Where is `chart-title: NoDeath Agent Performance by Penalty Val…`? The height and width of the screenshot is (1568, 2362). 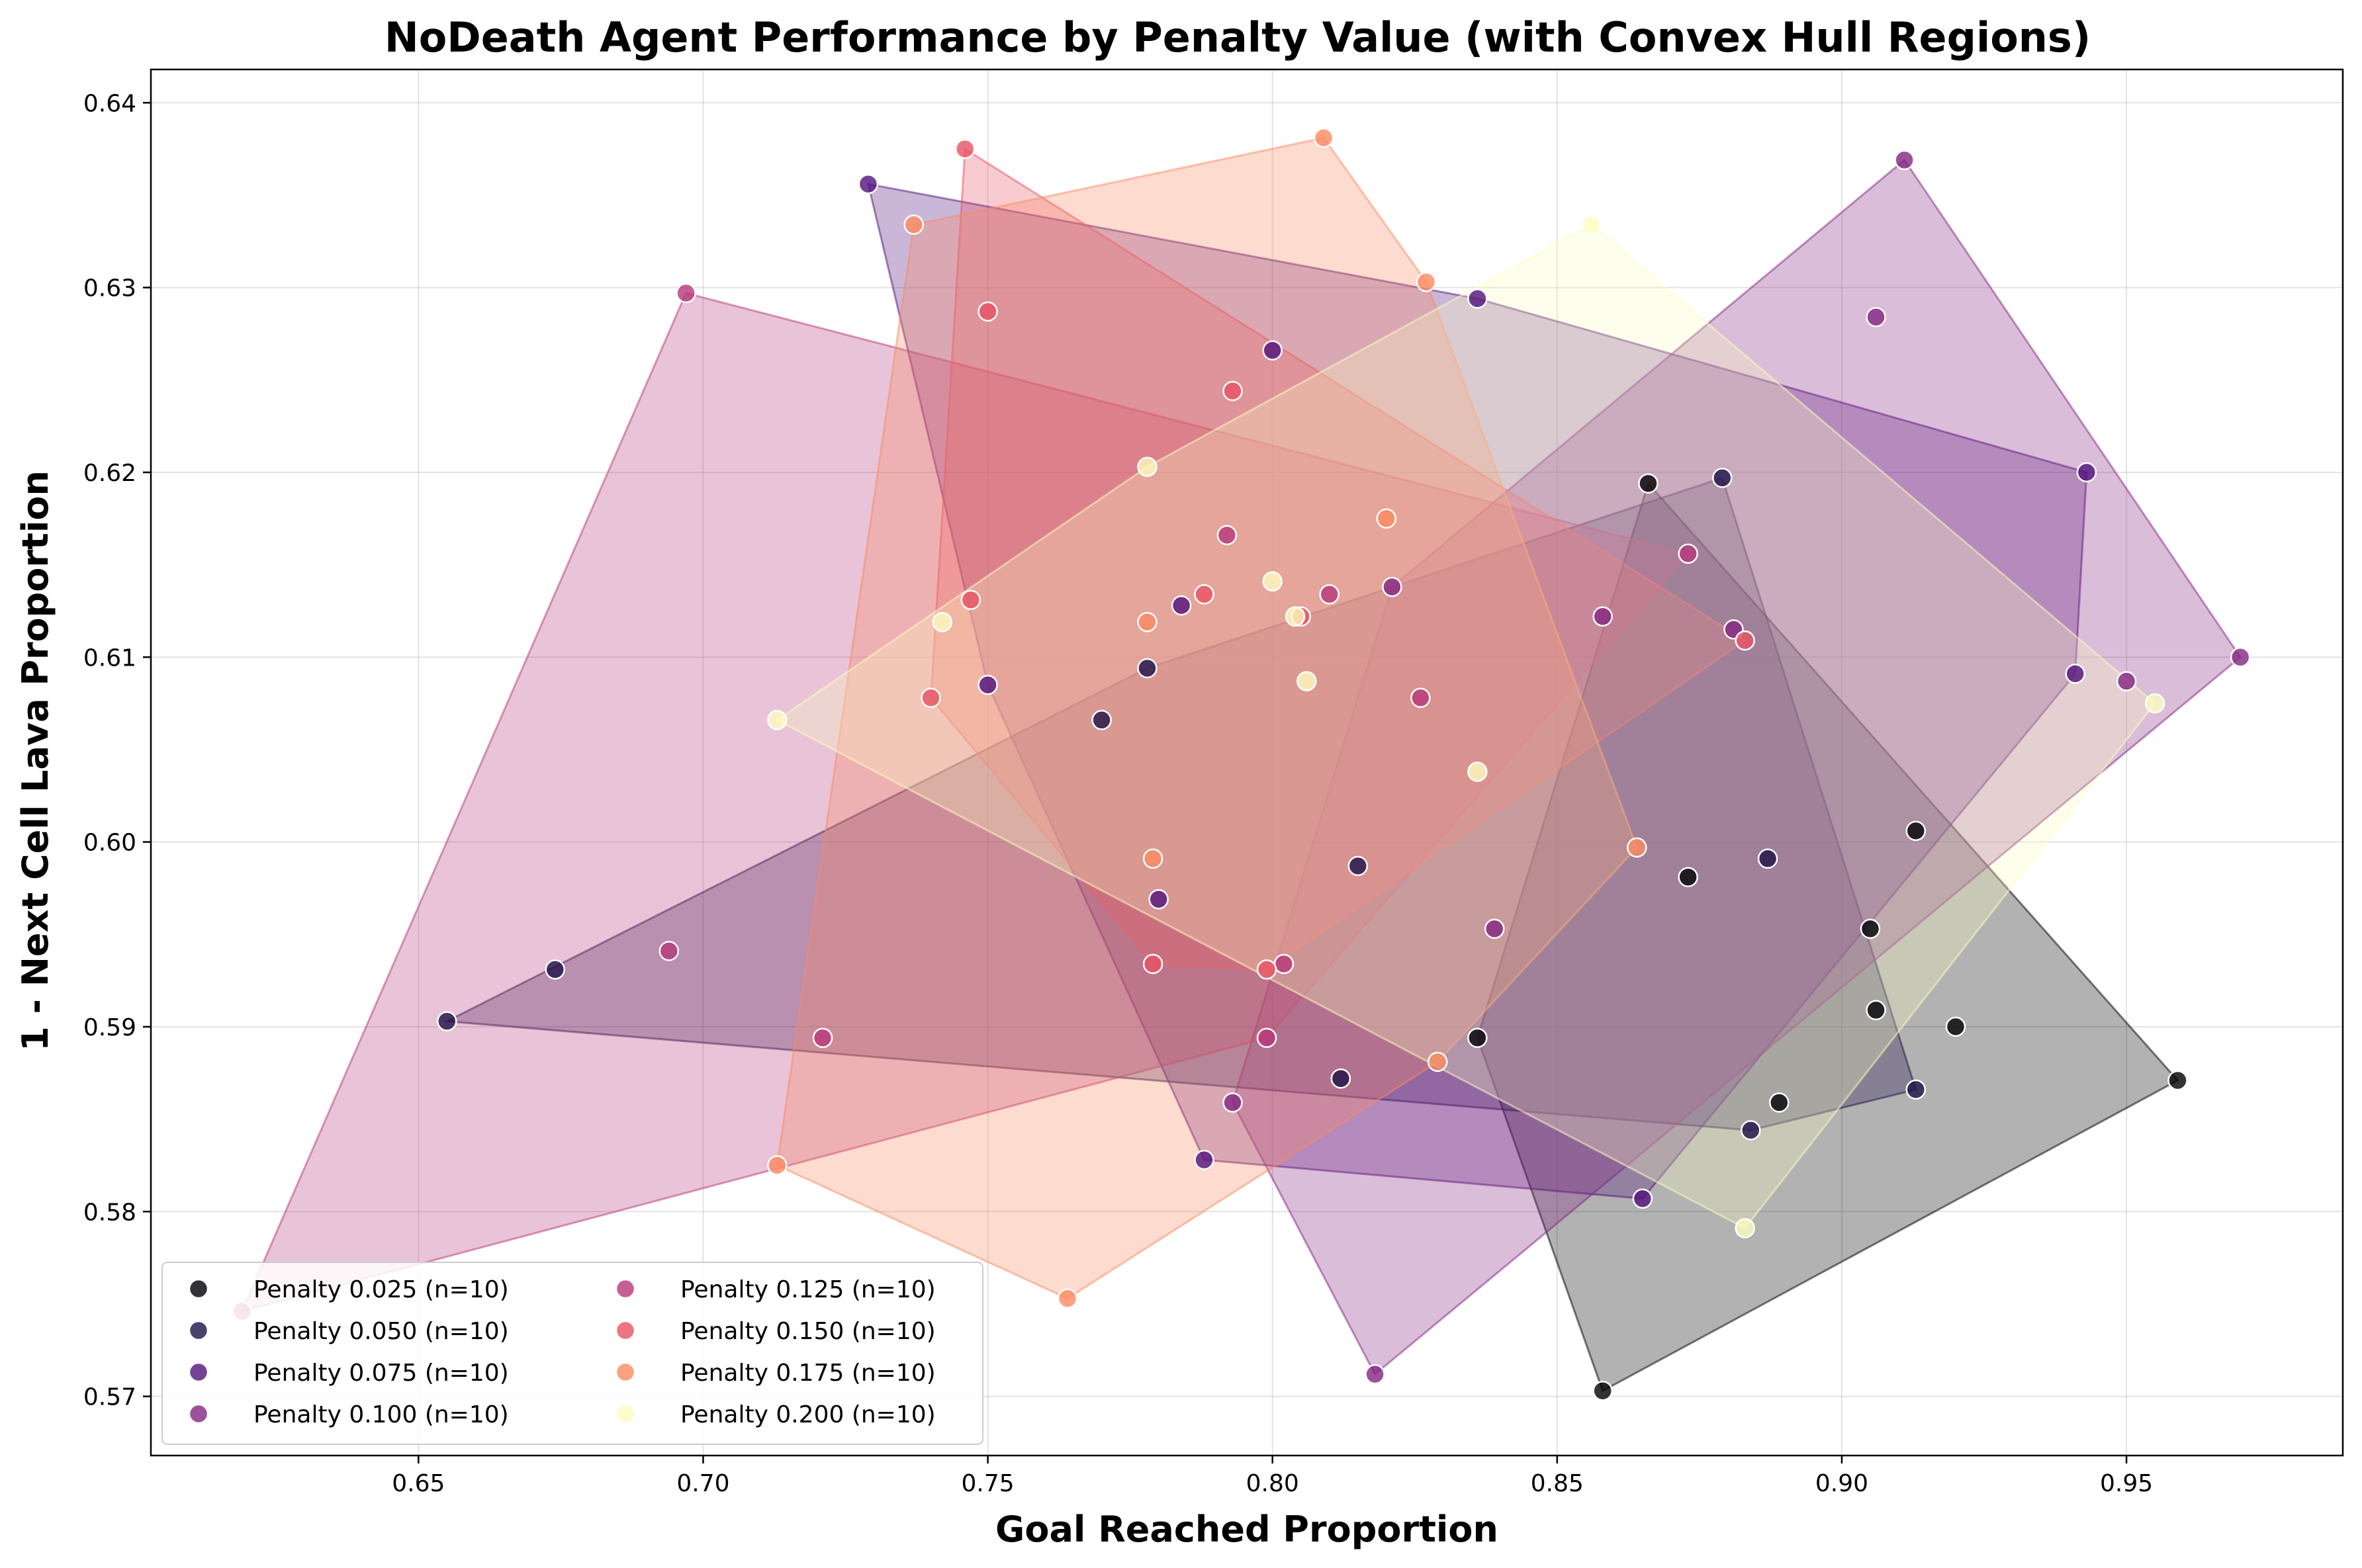
chart-title: NoDeath Agent Performance by Penalty Val… is located at coordinates (1238, 38).